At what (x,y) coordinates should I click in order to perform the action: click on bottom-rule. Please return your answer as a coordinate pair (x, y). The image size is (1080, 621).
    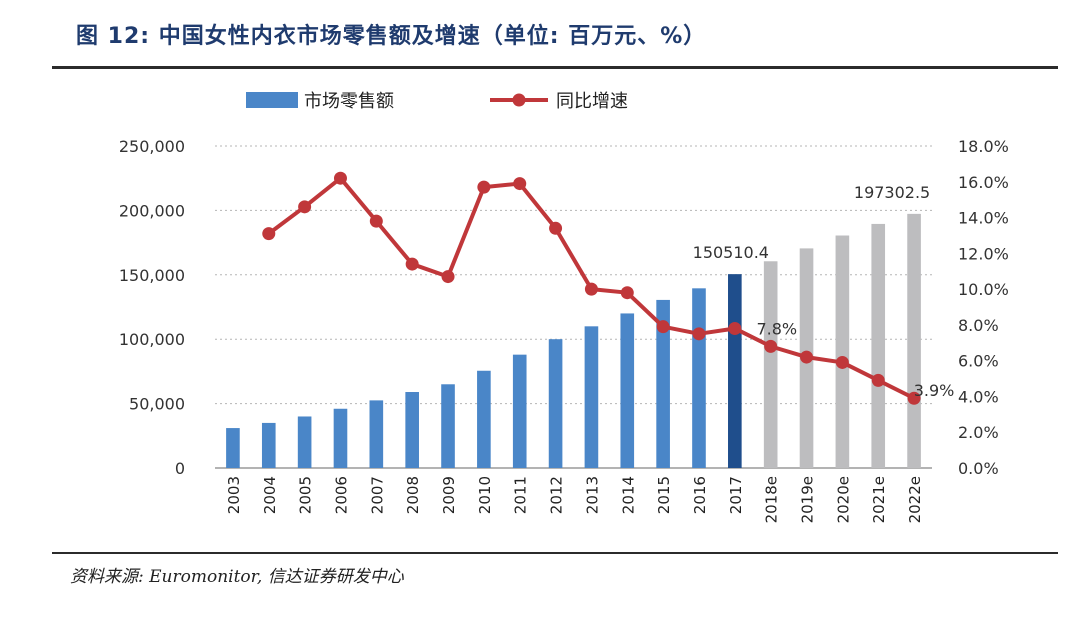
    Looking at the image, I should click on (555, 553).